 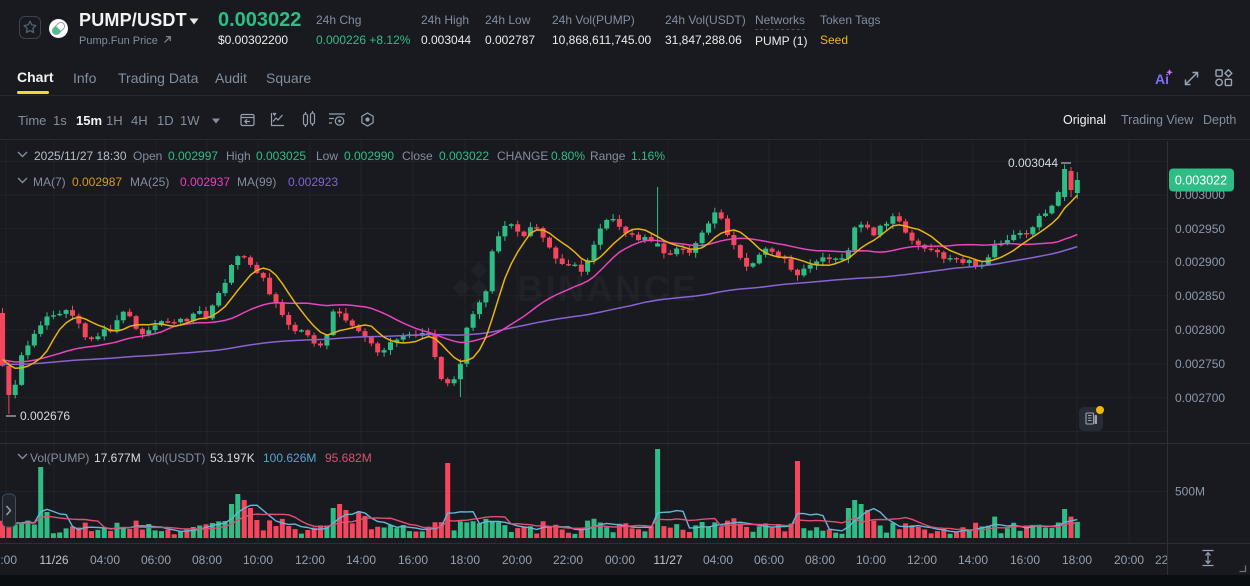 I want to click on svg-text: Vol(USDT), so click(x=176, y=458).